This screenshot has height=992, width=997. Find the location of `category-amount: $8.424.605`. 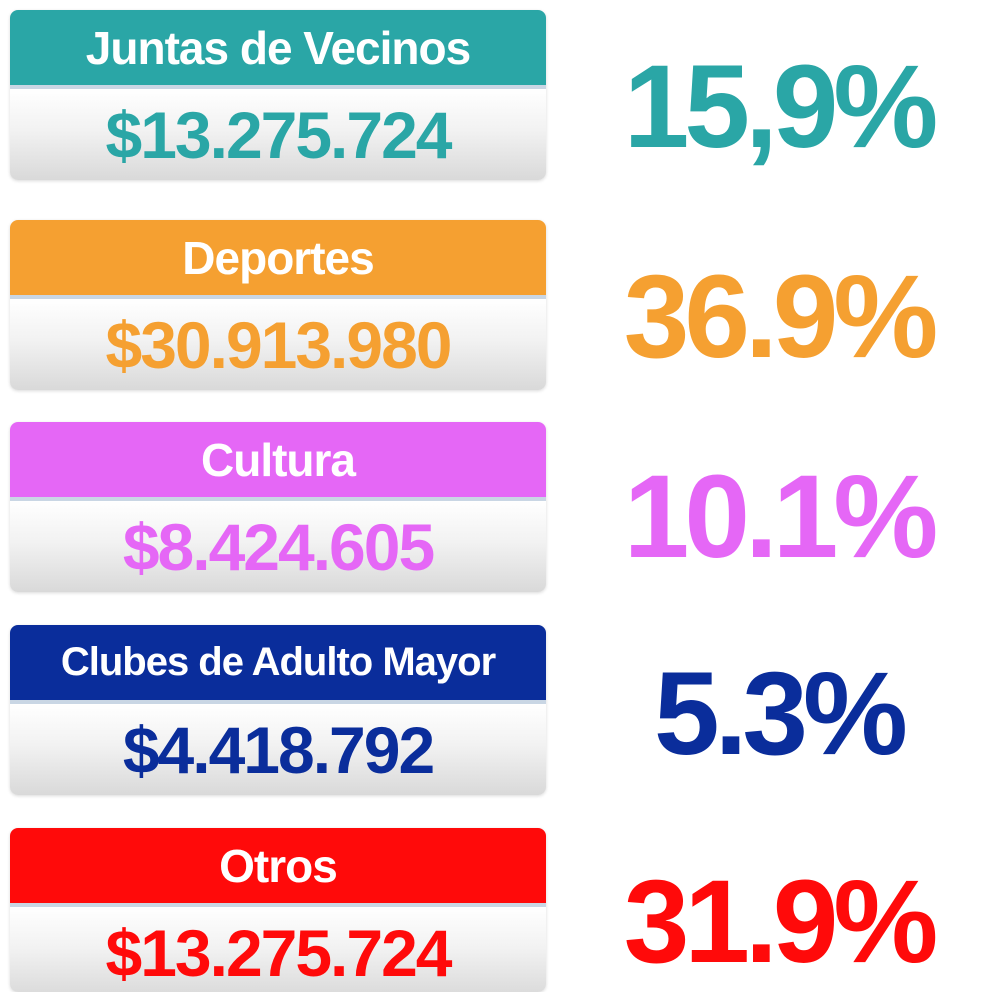

category-amount: $8.424.605 is located at coordinates (278, 546).